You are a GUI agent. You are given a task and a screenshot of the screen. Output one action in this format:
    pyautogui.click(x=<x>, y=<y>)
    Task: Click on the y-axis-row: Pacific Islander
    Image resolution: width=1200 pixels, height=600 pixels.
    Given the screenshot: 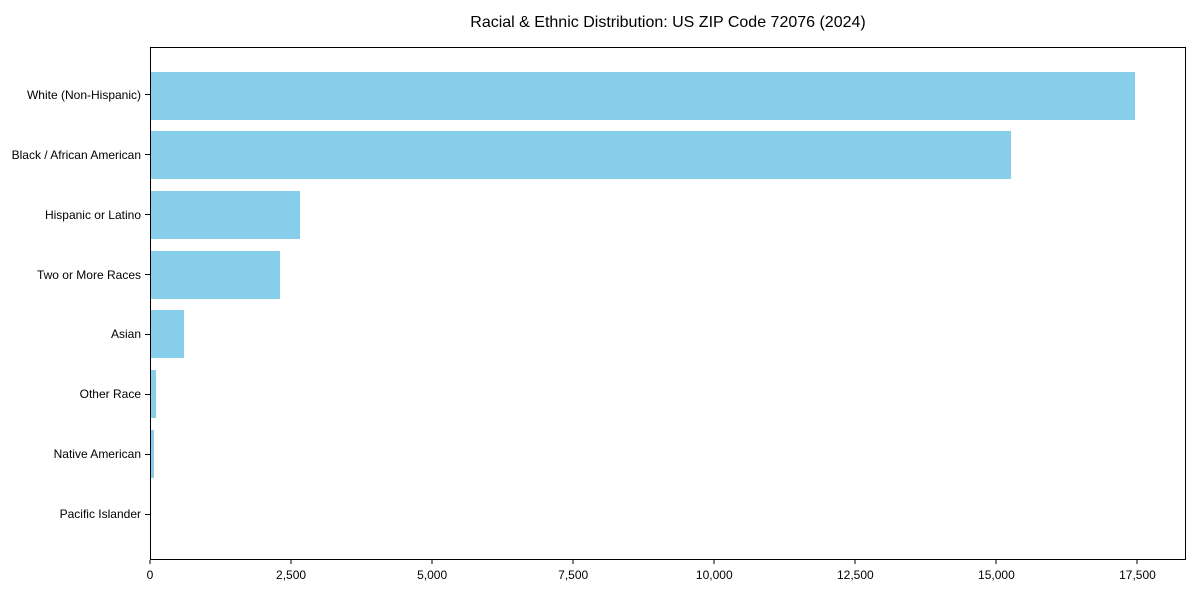 What is the action you would take?
    pyautogui.click(x=75, y=514)
    